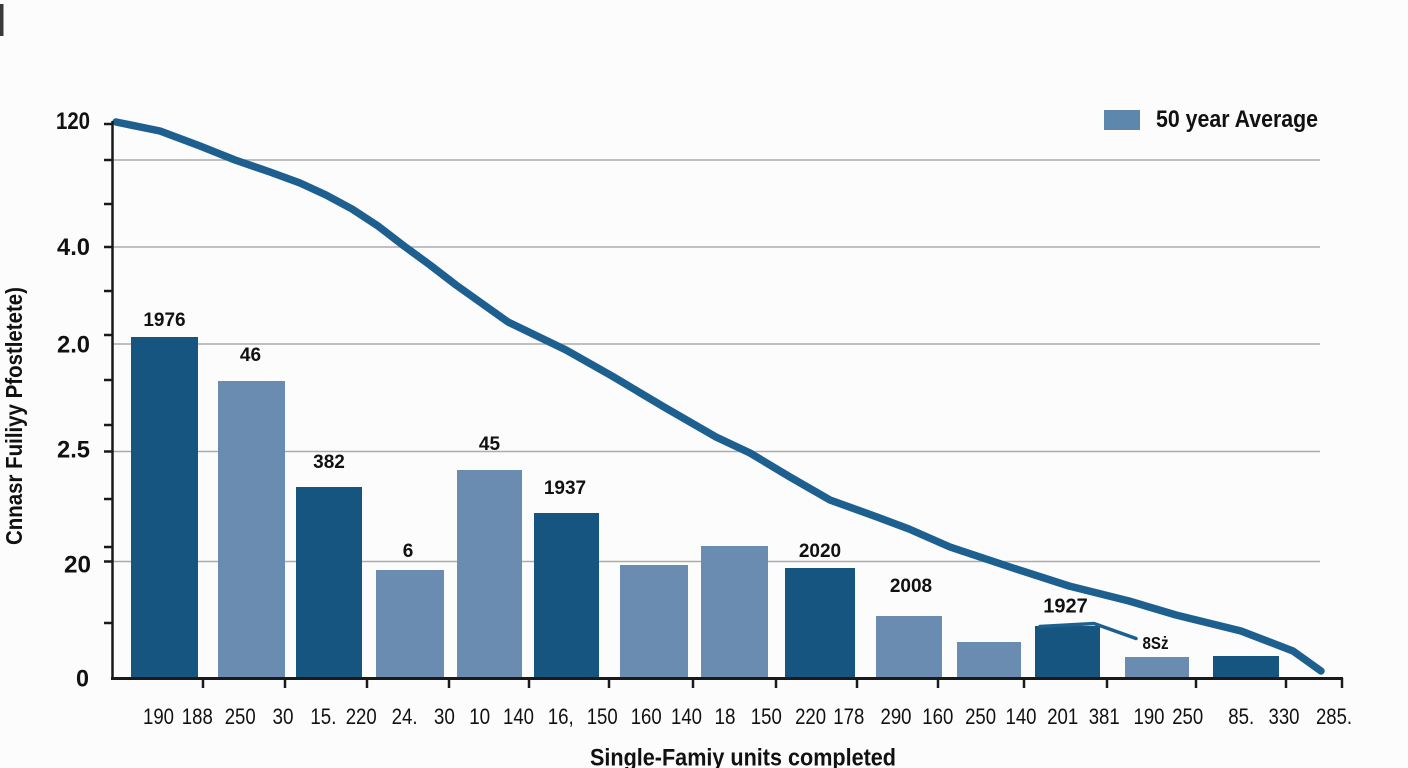  I want to click on svg-text: 330, so click(1284, 716).